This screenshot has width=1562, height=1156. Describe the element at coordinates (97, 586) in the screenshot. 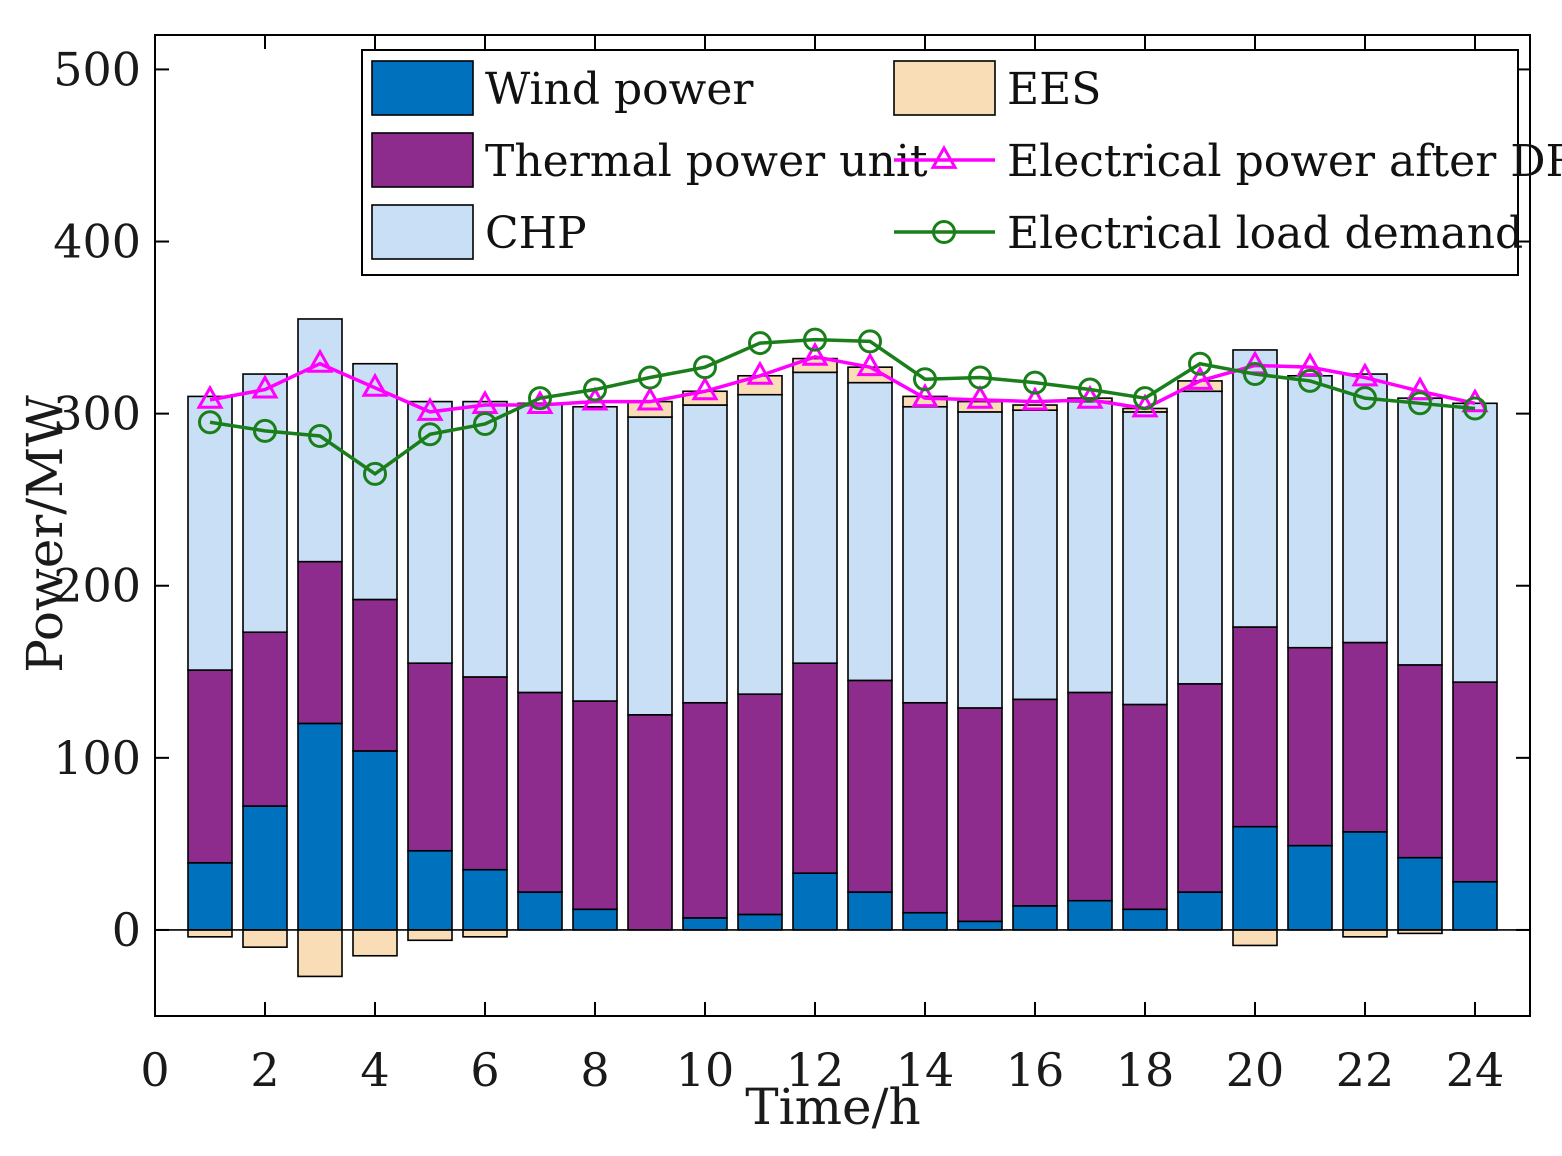

I see `y-tick-label-200: 200` at that location.